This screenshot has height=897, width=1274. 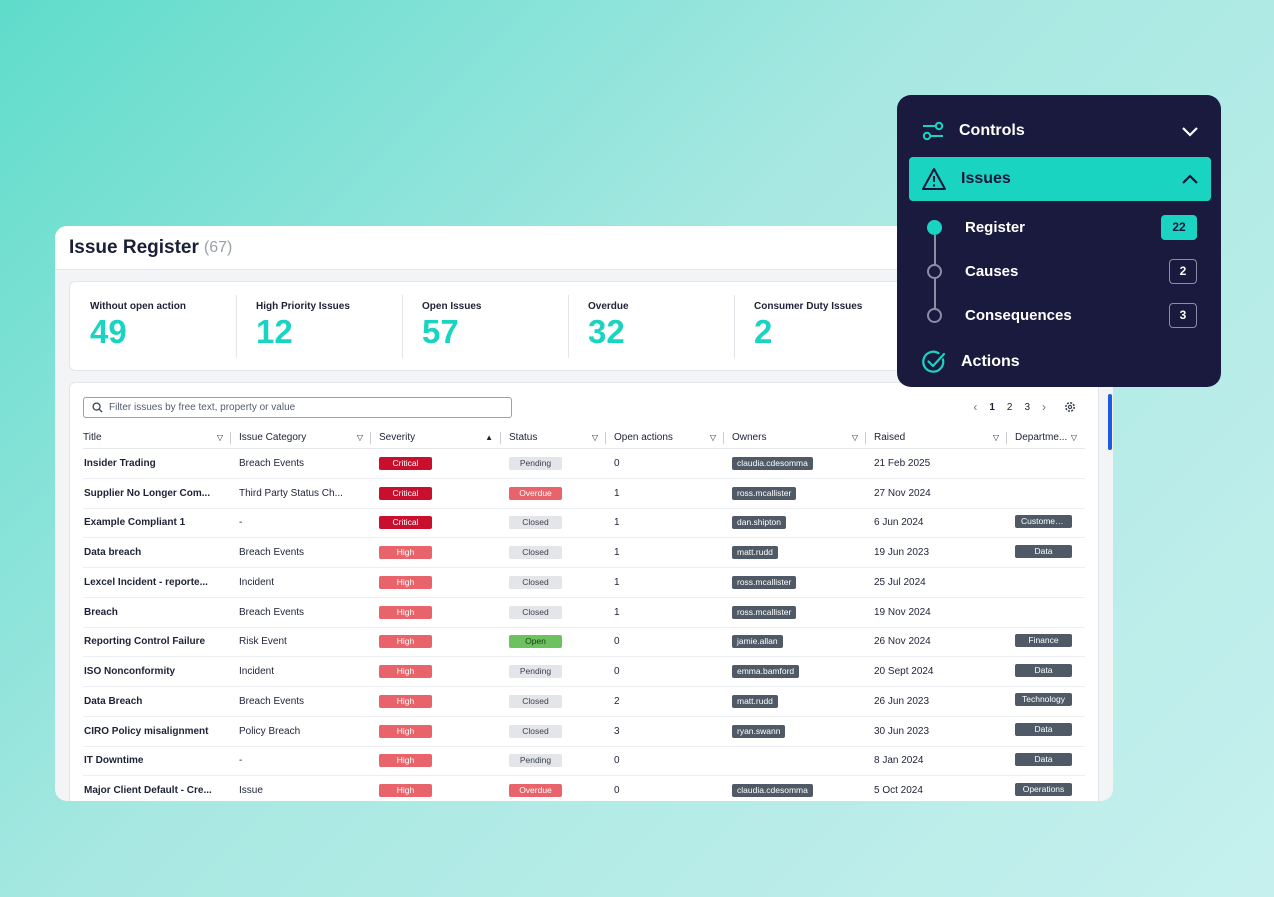 What do you see at coordinates (405, 672) in the screenshot?
I see `severity-badge: High` at bounding box center [405, 672].